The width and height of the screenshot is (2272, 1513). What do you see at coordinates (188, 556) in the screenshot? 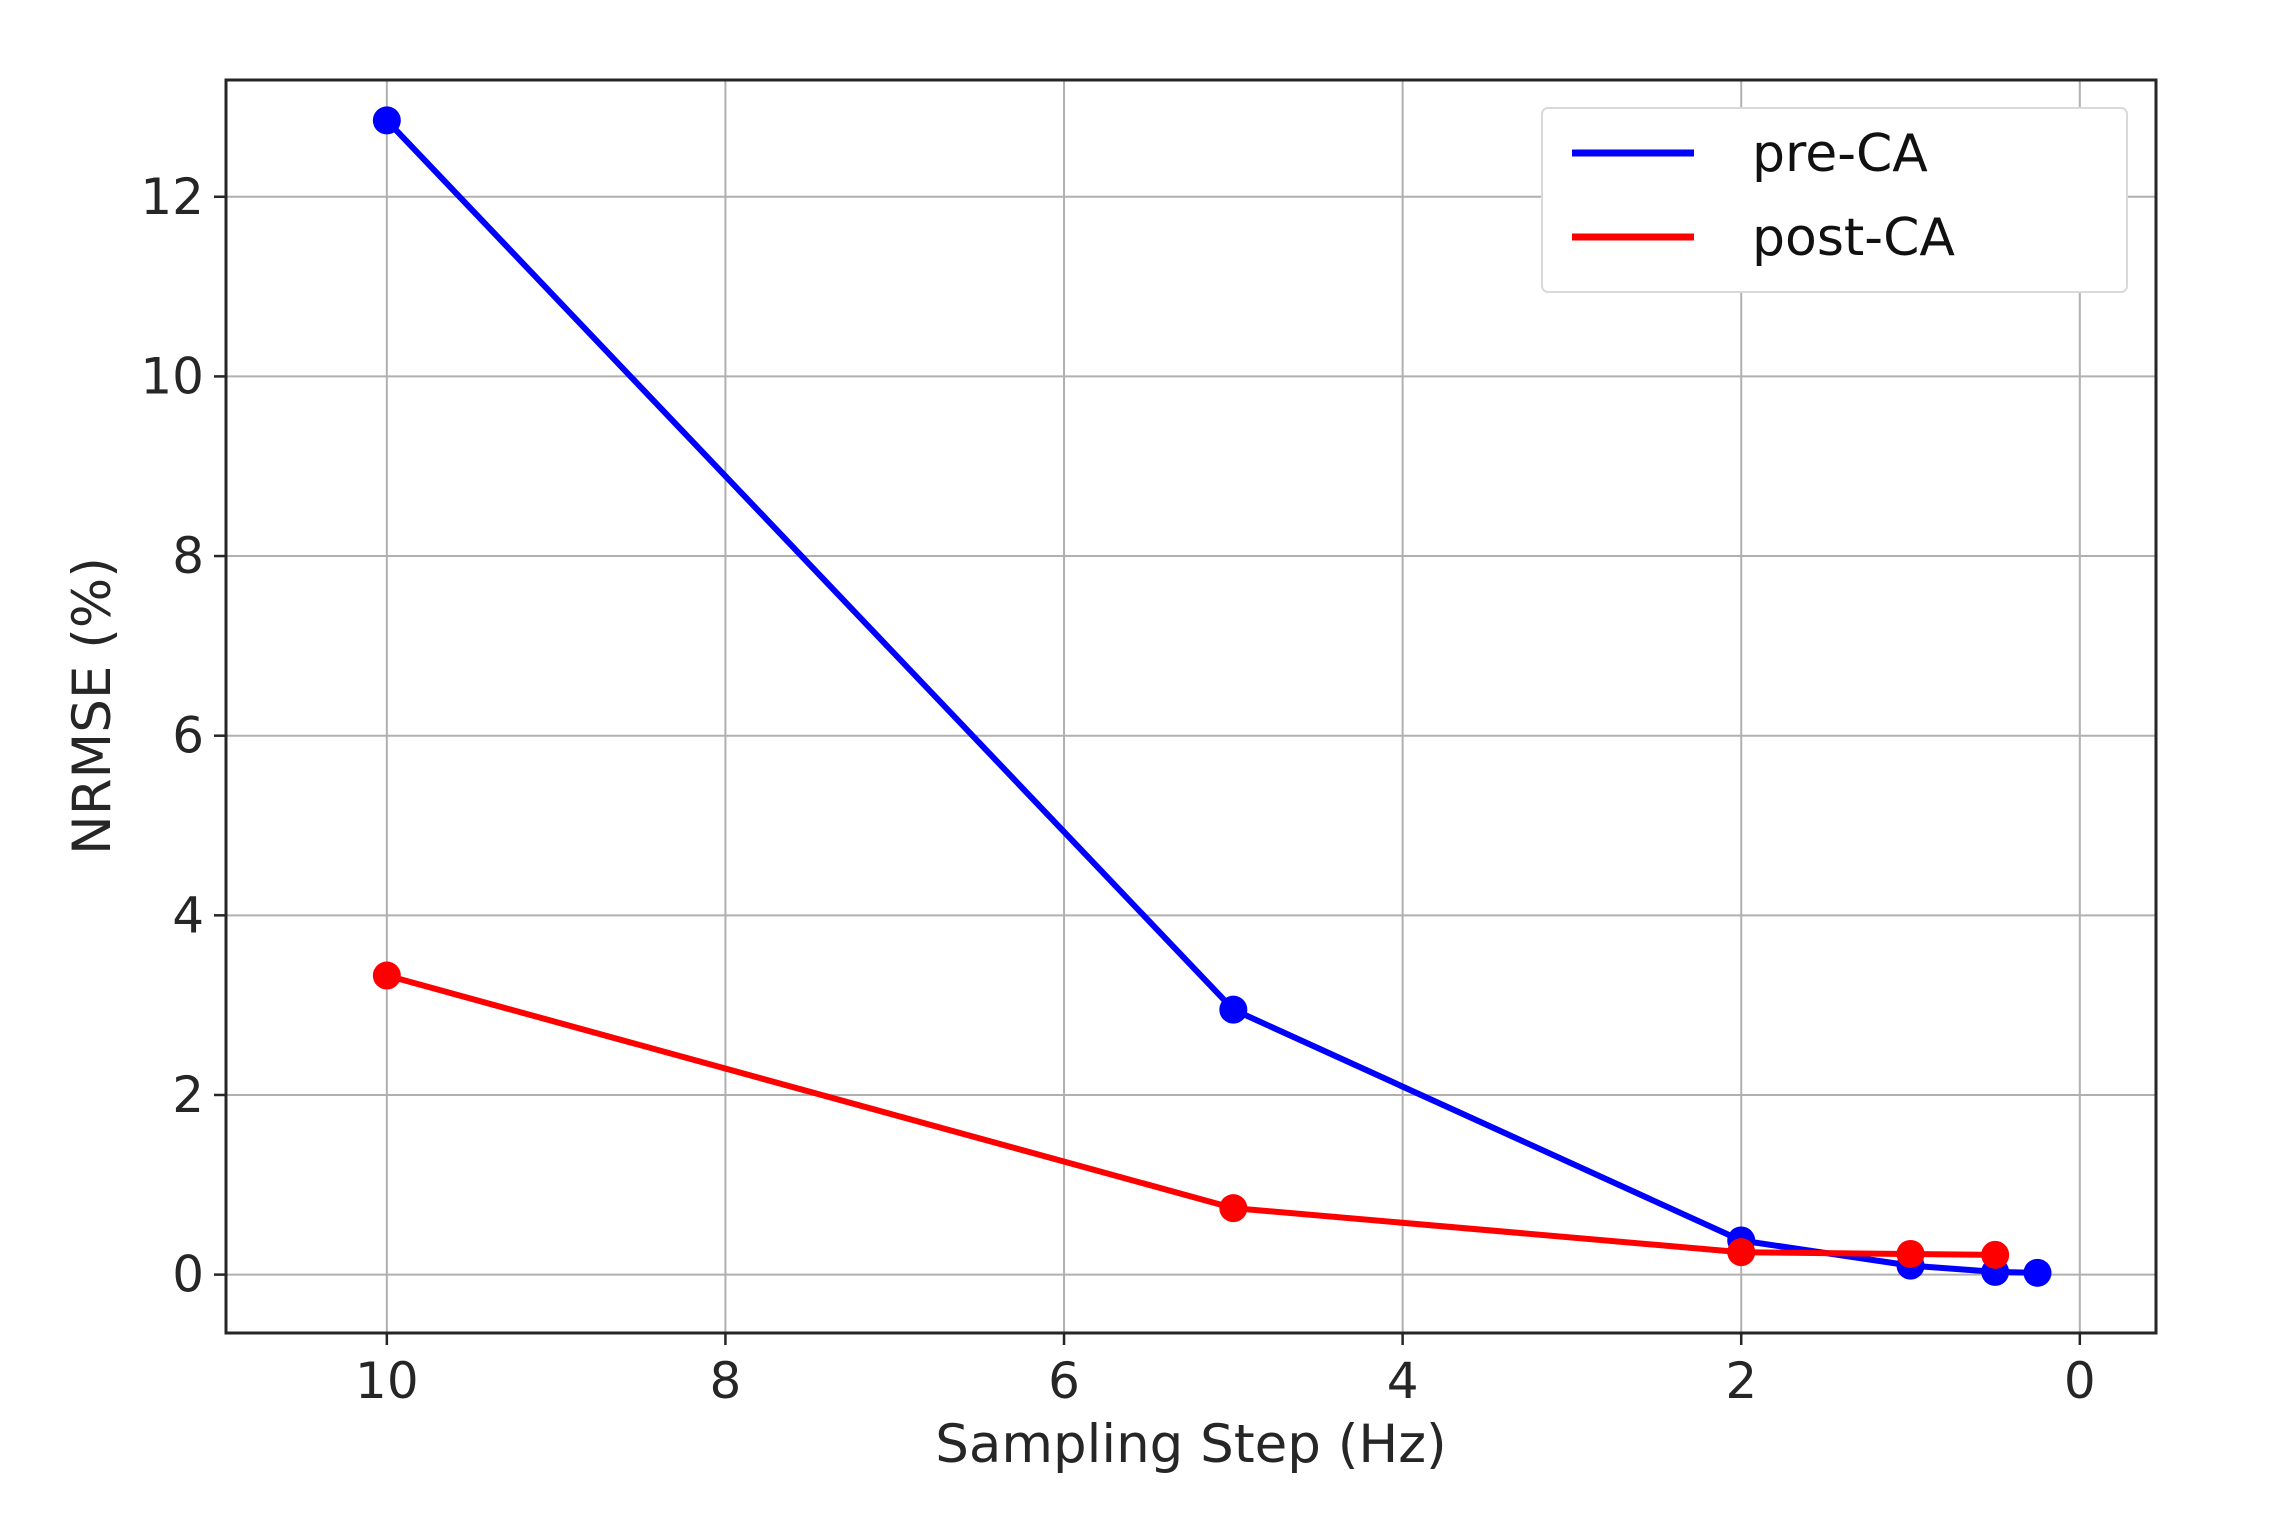
I see `y-tick-label: 8` at bounding box center [188, 556].